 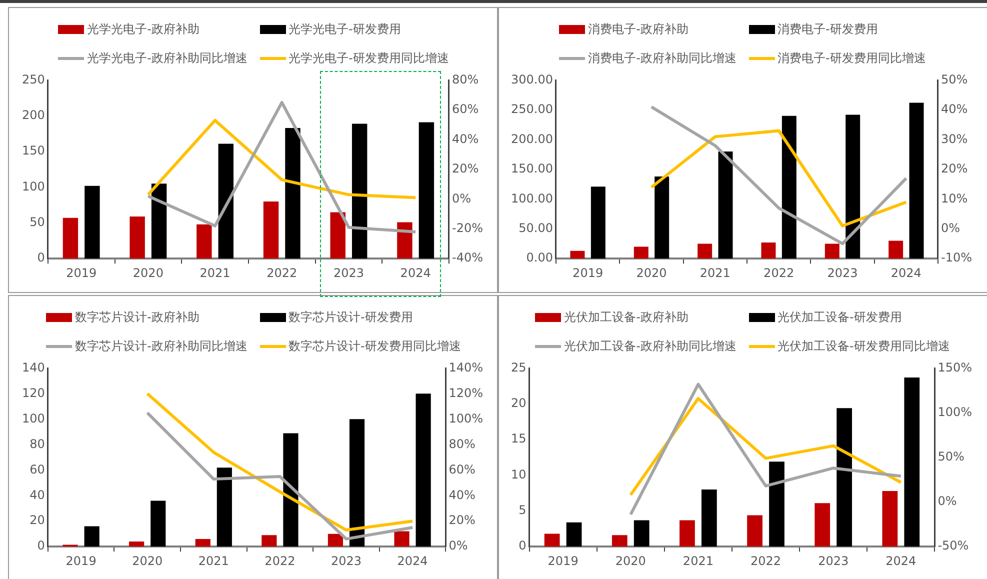 What do you see at coordinates (955, 367) in the screenshot?
I see `y2-tick-label: 150%` at bounding box center [955, 367].